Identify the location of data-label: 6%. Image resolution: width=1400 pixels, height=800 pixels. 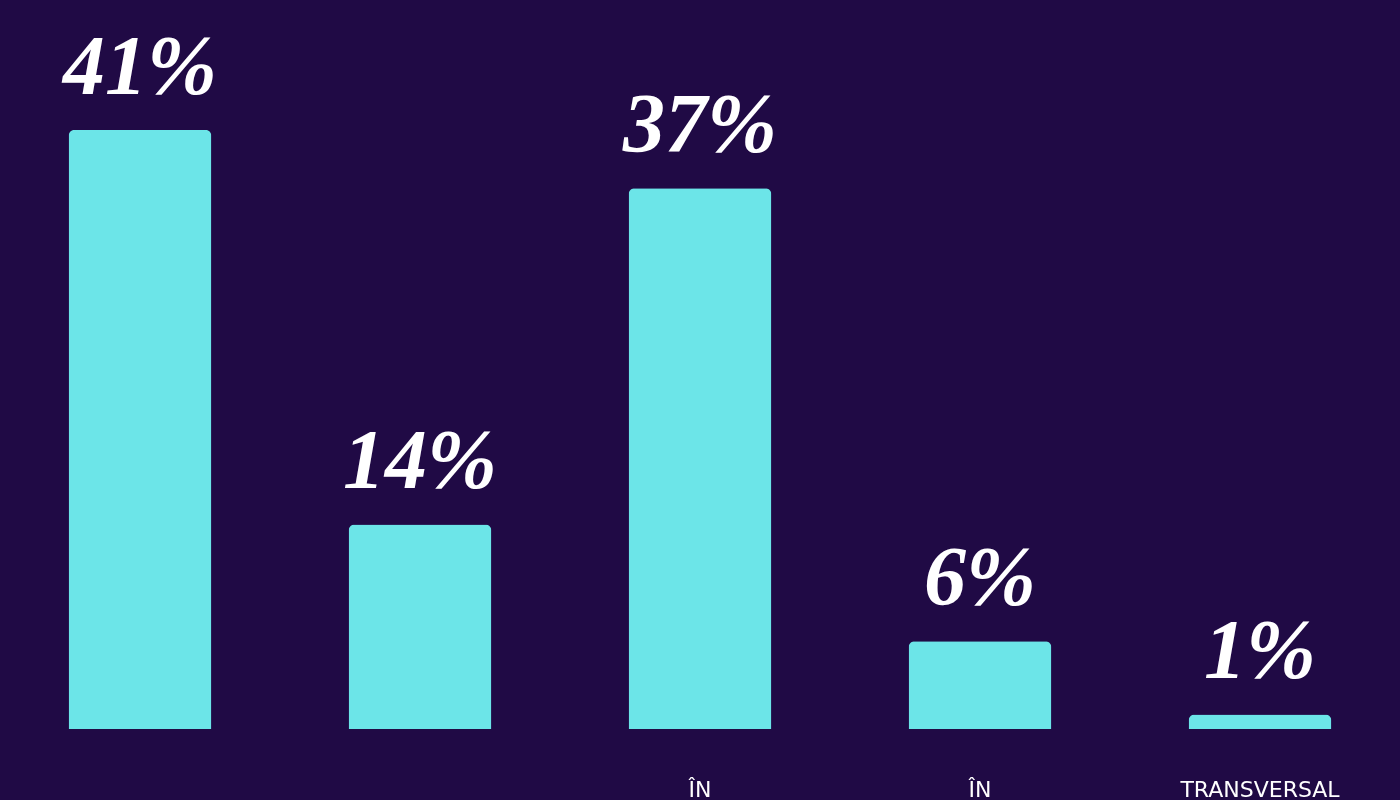
(980, 577).